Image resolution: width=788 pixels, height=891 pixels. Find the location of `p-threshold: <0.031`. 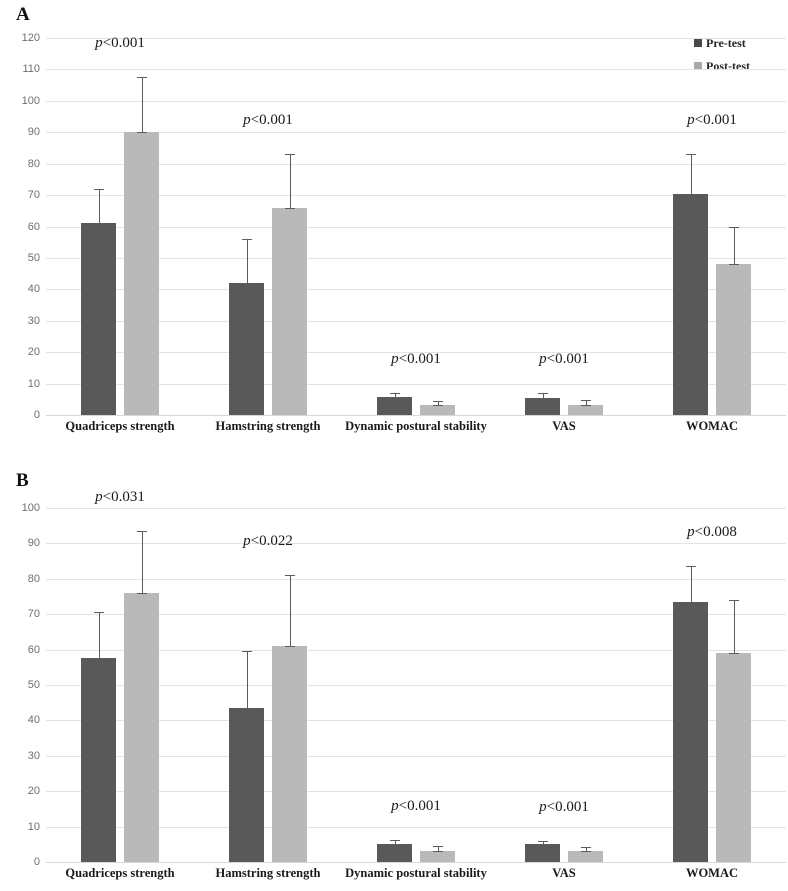

p-threshold: <0.031 is located at coordinates (123, 497).